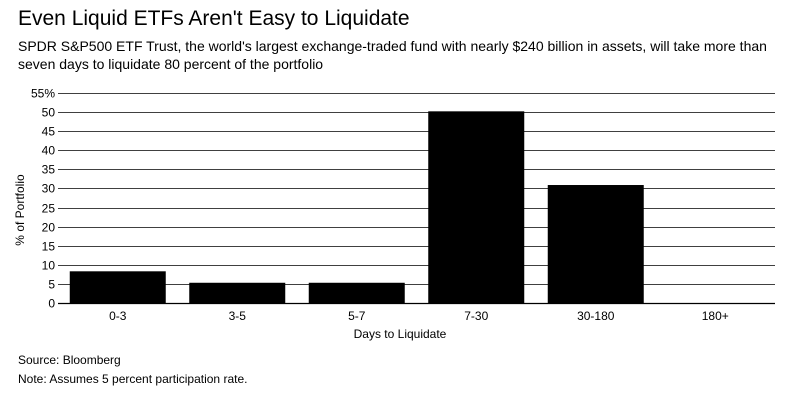 The image size is (800, 408). I want to click on y-tick-label: 55%, so click(43, 94).